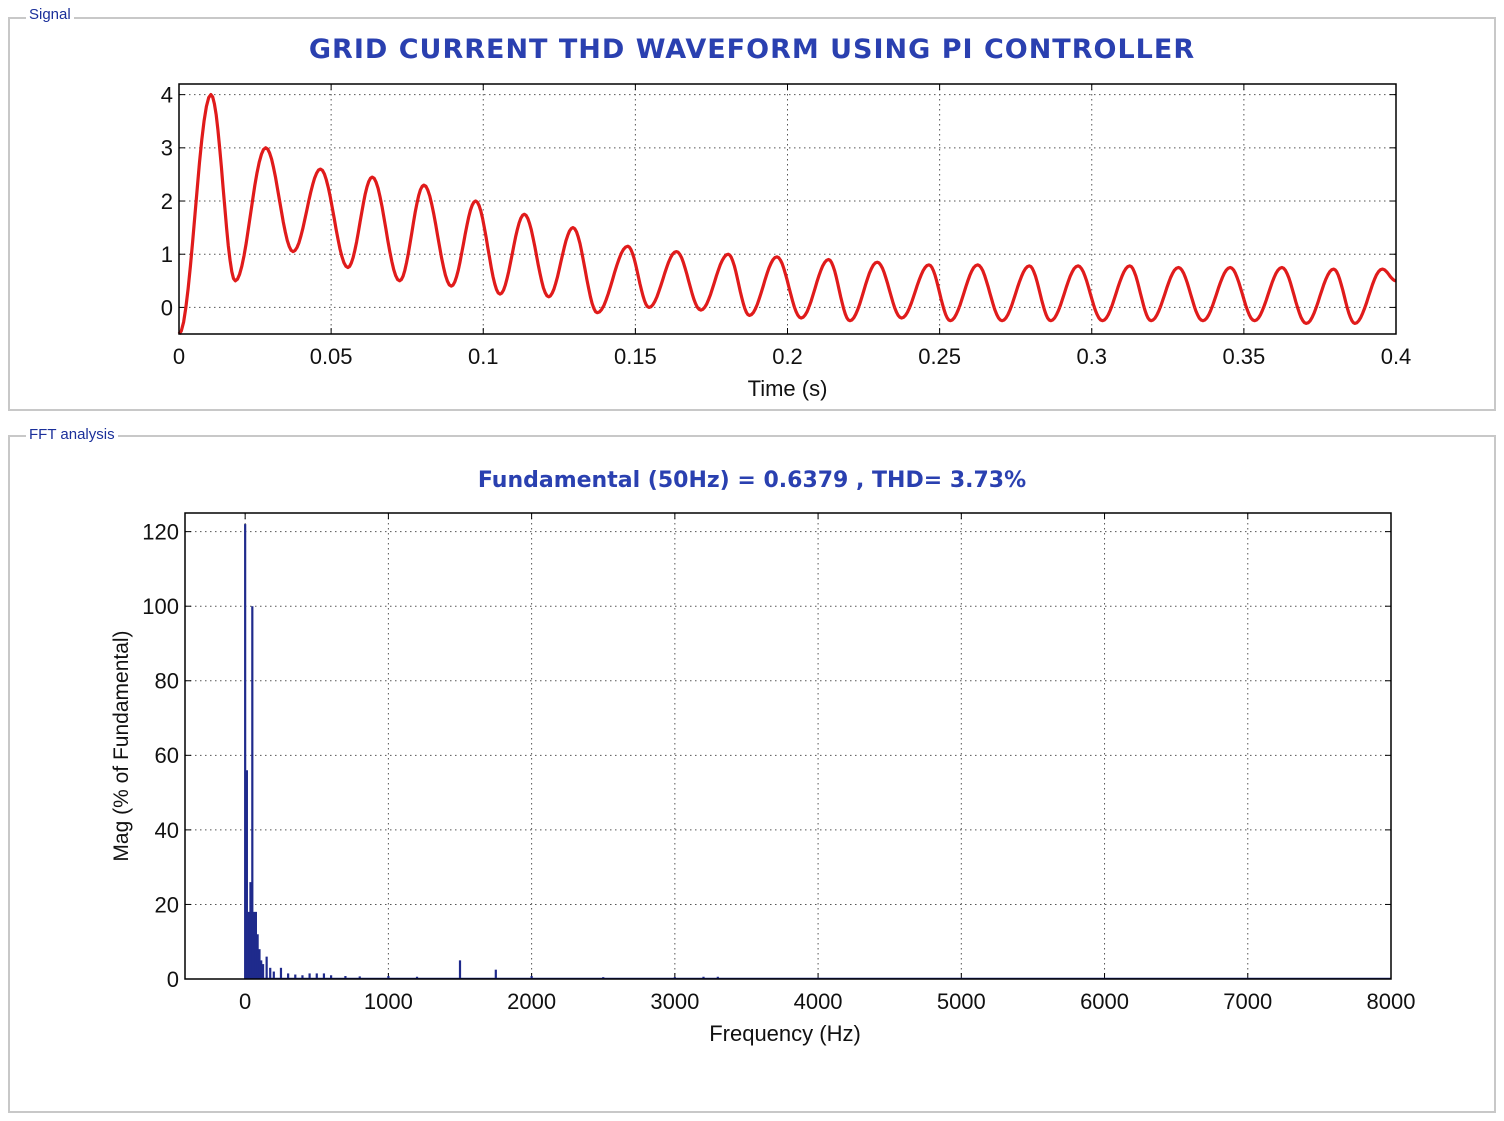 Image resolution: width=1504 pixels, height=1121 pixels. Describe the element at coordinates (331, 356) in the screenshot. I see `signal-xtick-label: 0.05` at that location.